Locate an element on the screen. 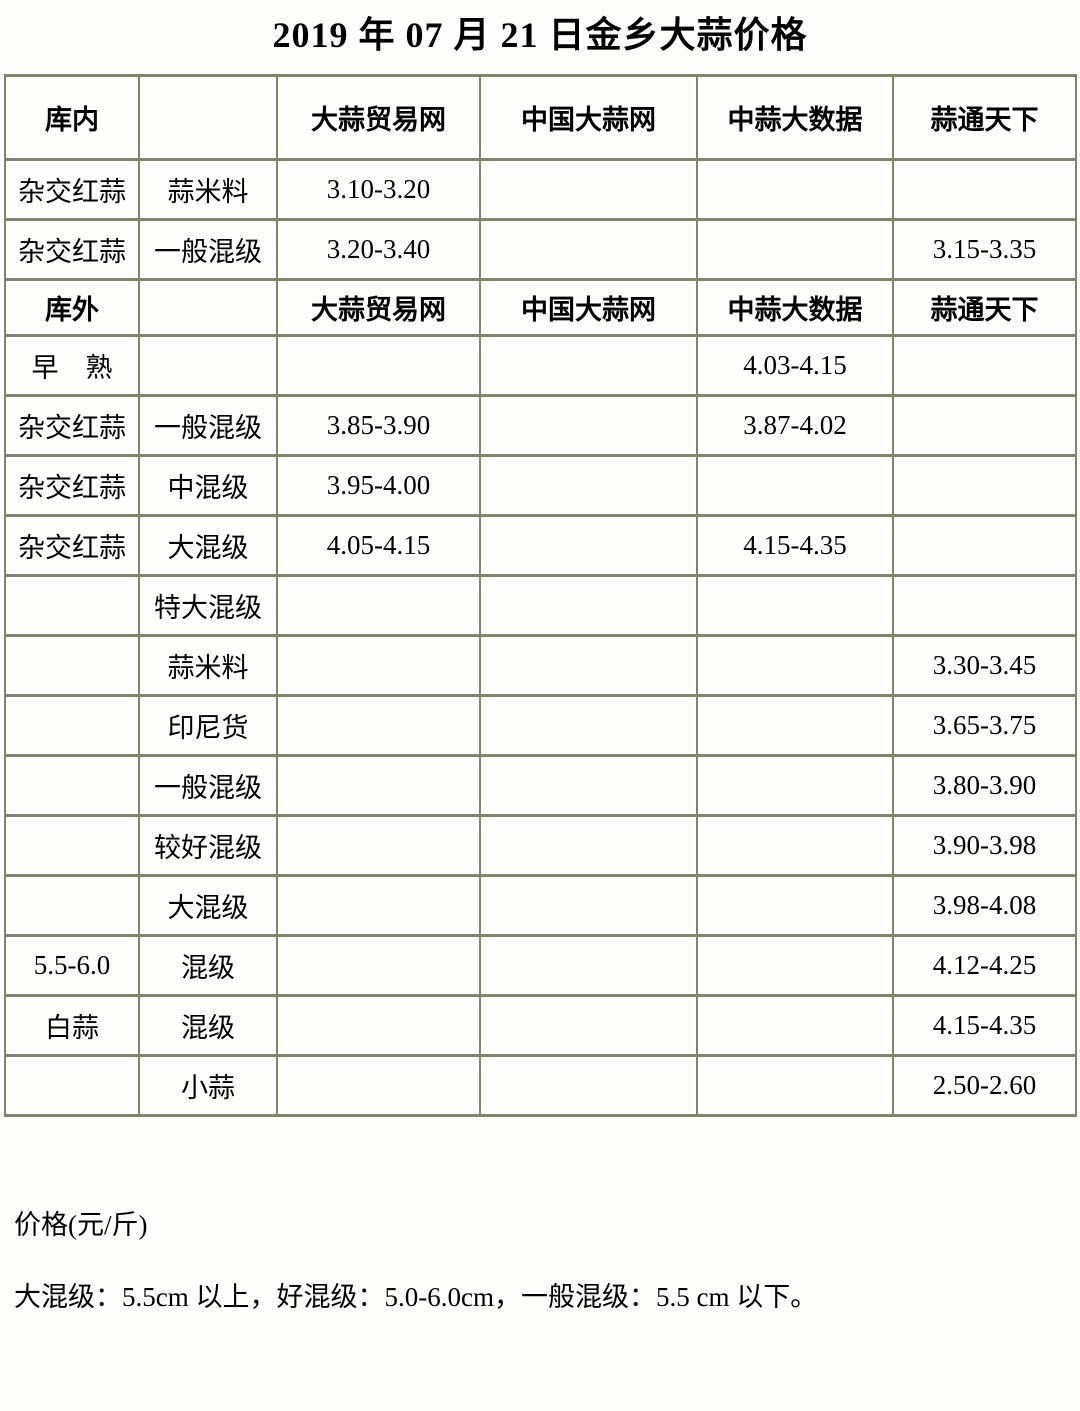 The height and width of the screenshot is (1411, 1080). table-cell: 中混级 is located at coordinates (208, 485).